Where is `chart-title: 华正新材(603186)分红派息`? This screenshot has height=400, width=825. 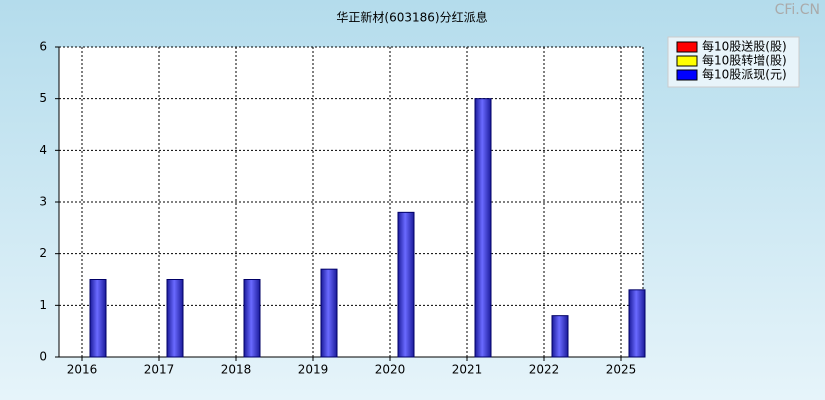
chart-title: 华正新材(603186)分红派息 is located at coordinates (411, 17).